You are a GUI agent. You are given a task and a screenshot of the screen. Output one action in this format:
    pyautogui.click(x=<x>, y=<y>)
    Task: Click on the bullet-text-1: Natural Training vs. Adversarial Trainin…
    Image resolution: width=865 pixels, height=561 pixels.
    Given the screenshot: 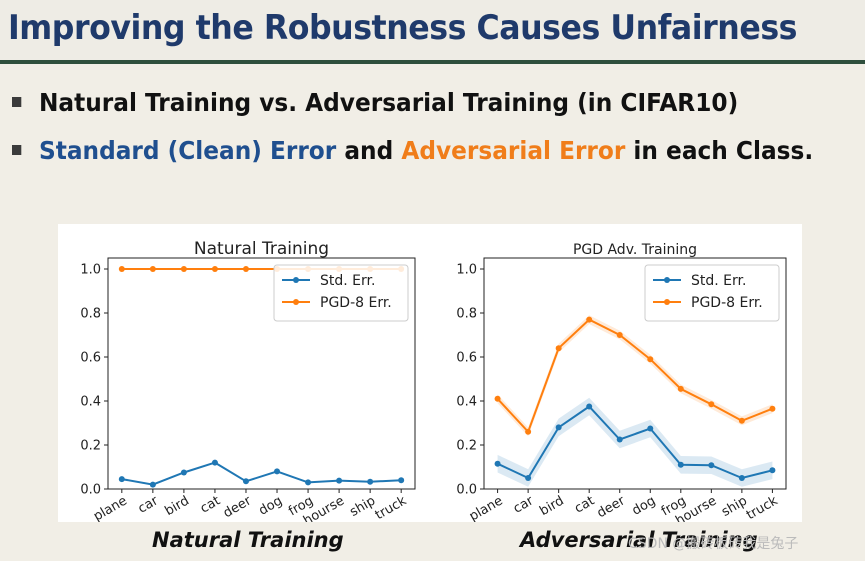 What is the action you would take?
    pyautogui.click(x=388, y=102)
    